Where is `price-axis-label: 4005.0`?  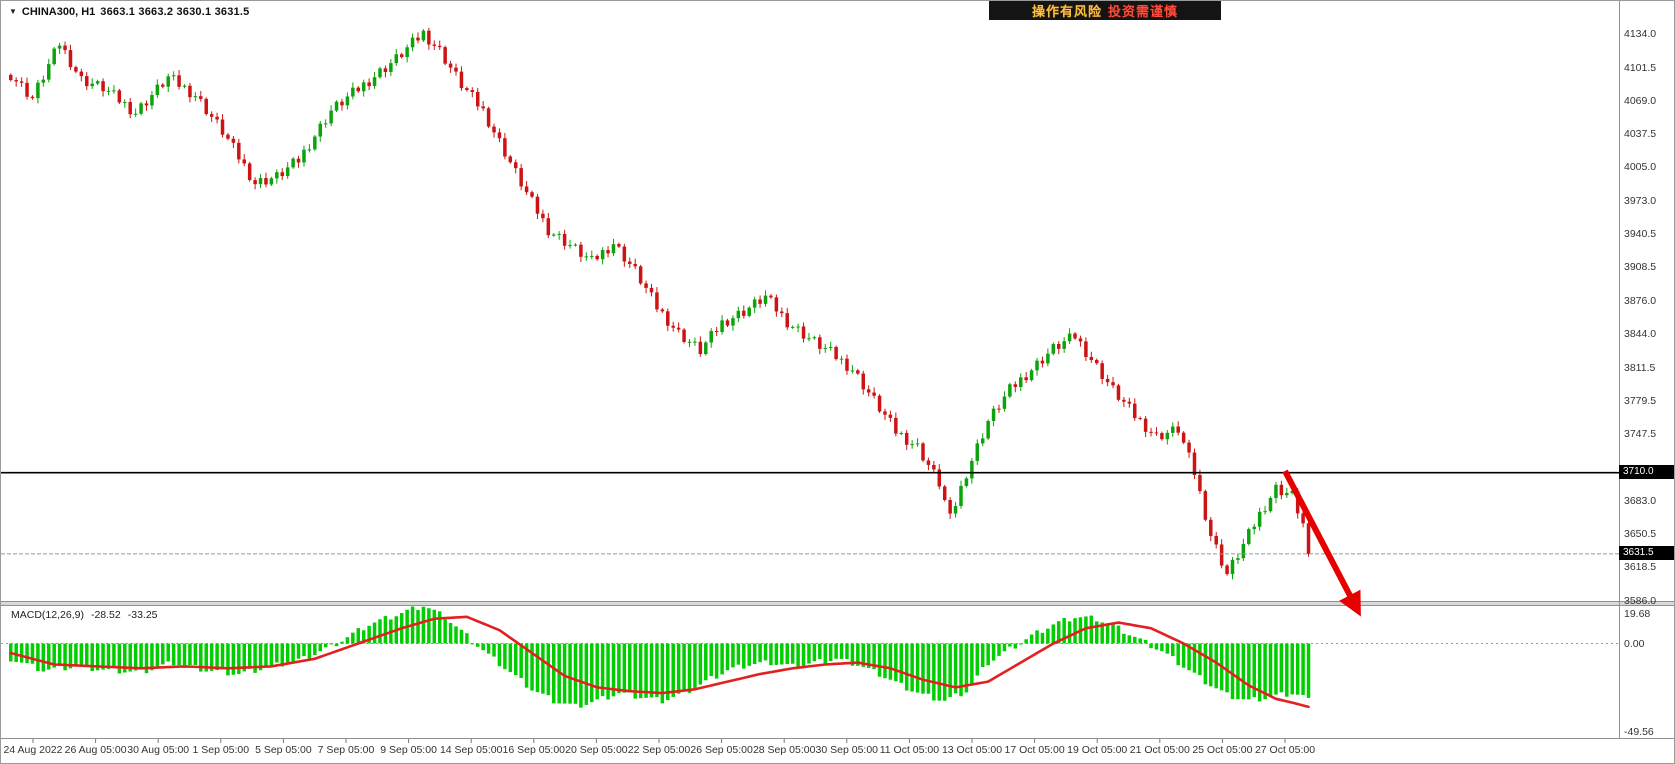
price-axis-label: 4005.0 is located at coordinates (1640, 167).